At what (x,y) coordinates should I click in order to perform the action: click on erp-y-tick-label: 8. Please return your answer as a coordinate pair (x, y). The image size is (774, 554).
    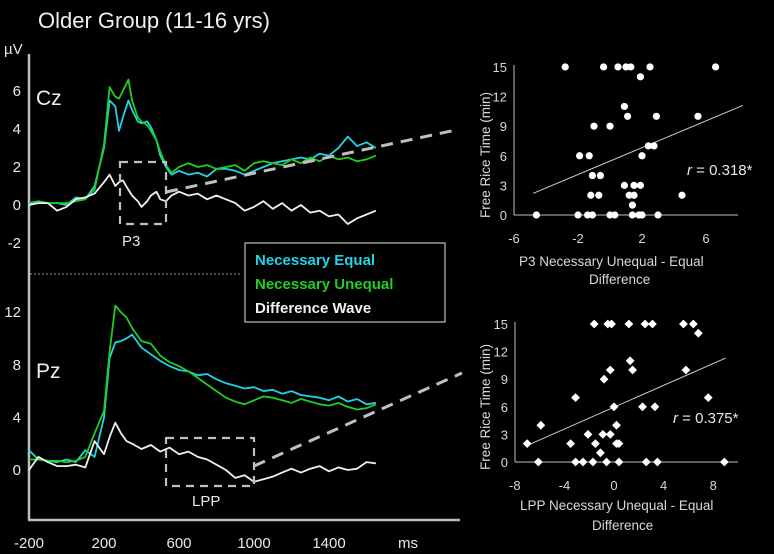
    Looking at the image, I should click on (17, 365).